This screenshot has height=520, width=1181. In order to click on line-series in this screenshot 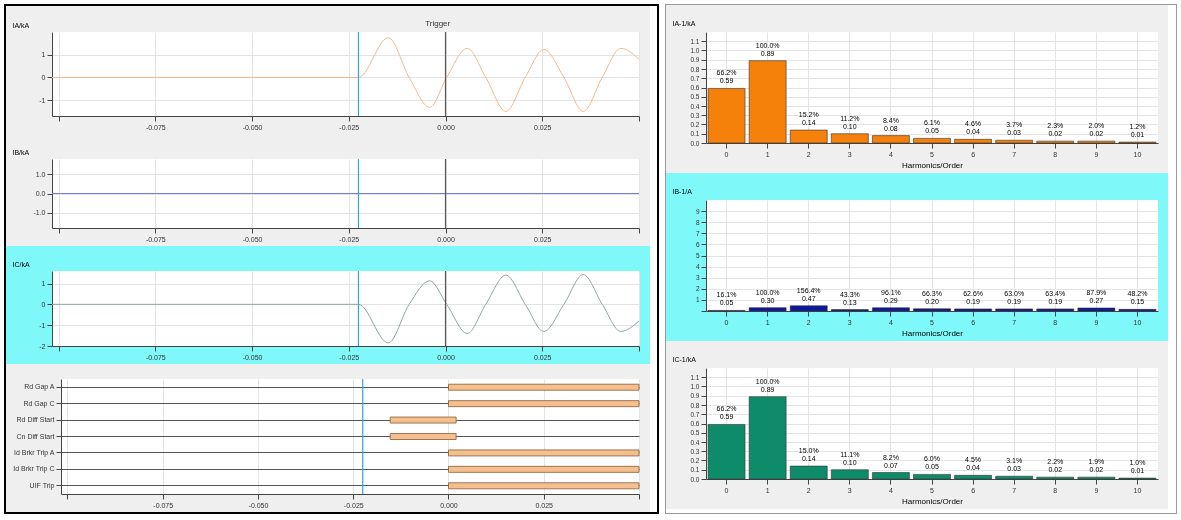, I will do `click(345, 74)`.